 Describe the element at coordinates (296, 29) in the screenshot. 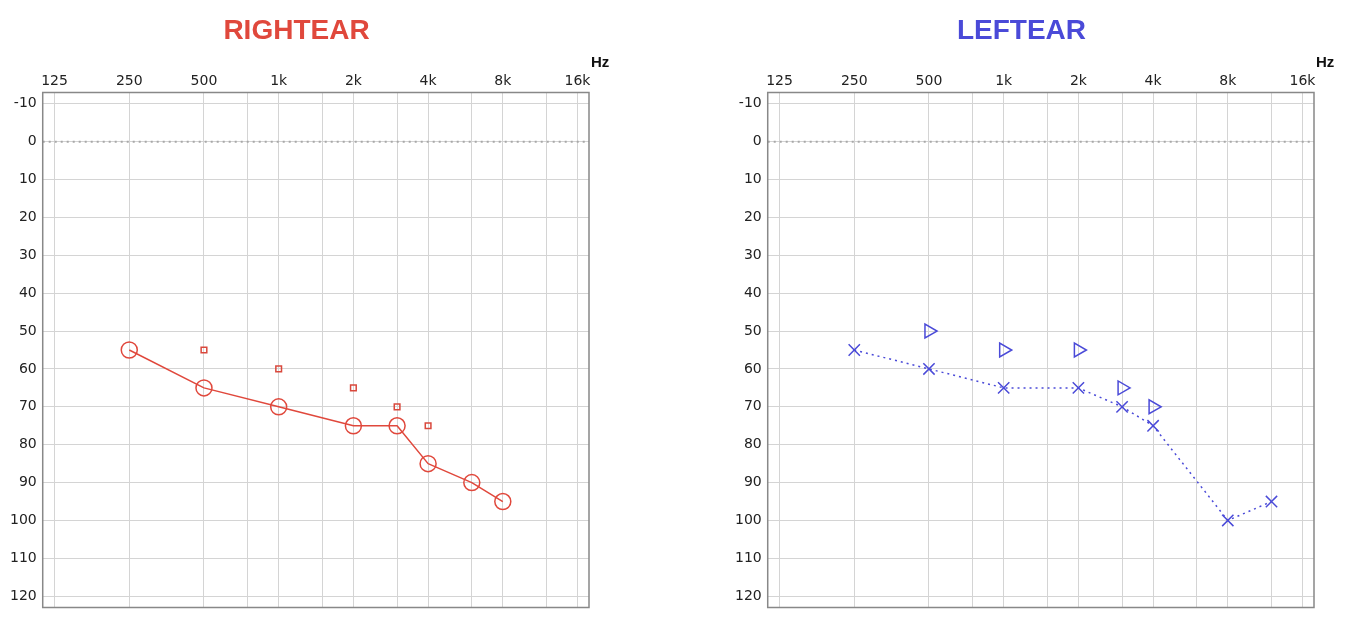

I see `chart-title: RIGHTEAR` at that location.